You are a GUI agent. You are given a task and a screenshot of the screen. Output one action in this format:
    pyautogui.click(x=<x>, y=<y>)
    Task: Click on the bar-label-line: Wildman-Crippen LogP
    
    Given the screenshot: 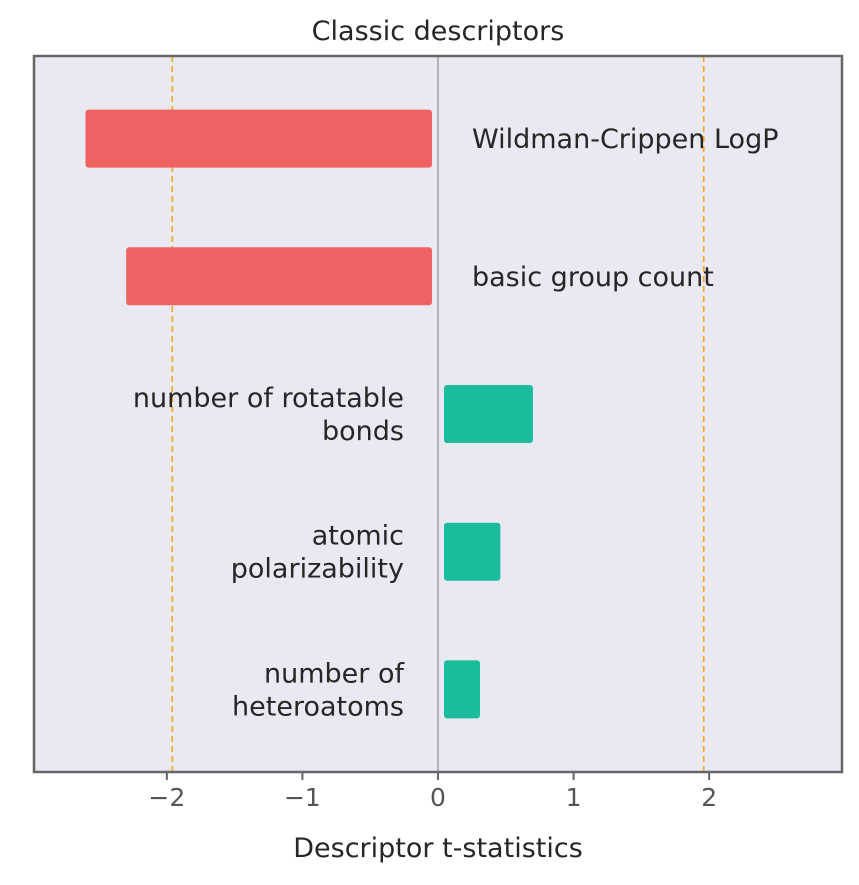 What is the action you would take?
    pyautogui.click(x=625, y=139)
    